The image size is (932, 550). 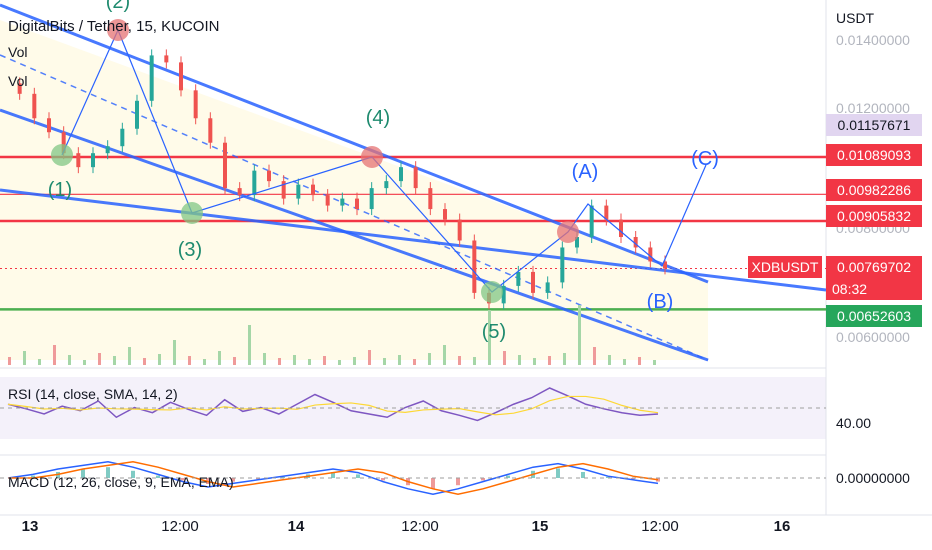 I want to click on price-tag: 0.00982286, so click(x=874, y=190).